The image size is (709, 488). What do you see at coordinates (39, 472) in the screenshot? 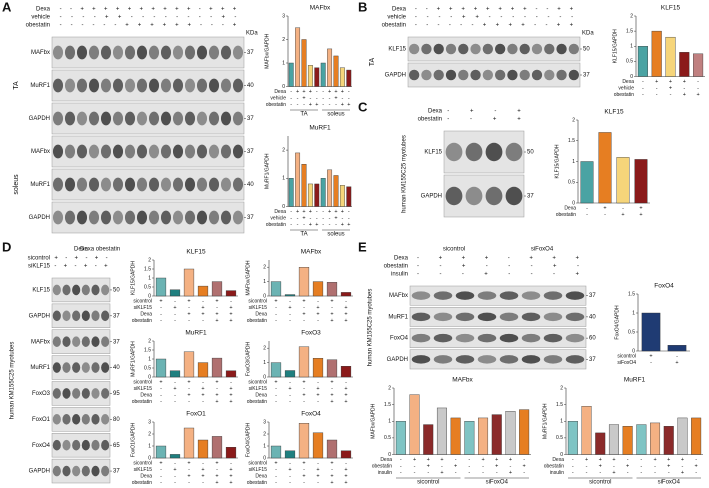
I see `row-label: GAPDH` at bounding box center [39, 472].